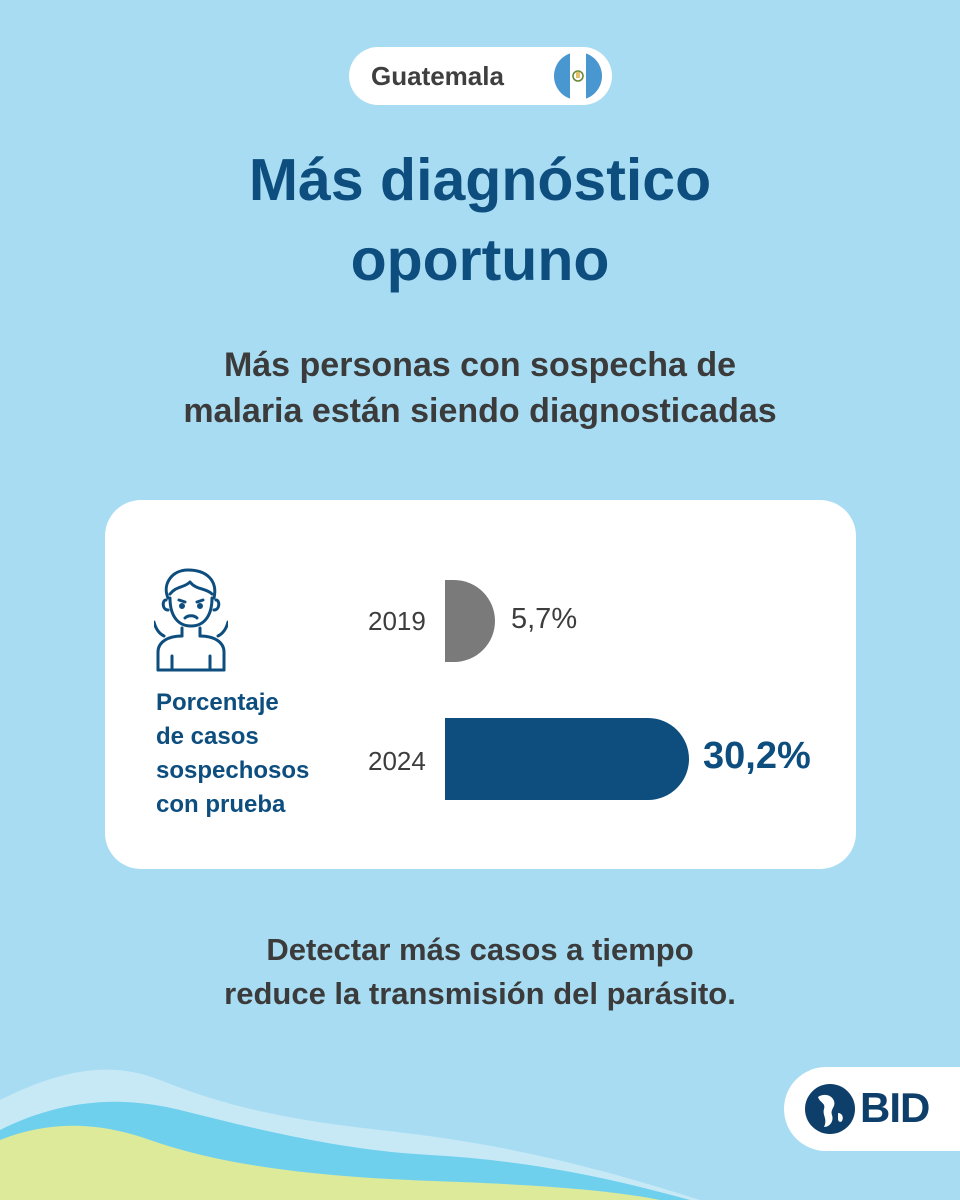 The height and width of the screenshot is (1200, 960). I want to click on decorative-waves, so click(350, 1134).